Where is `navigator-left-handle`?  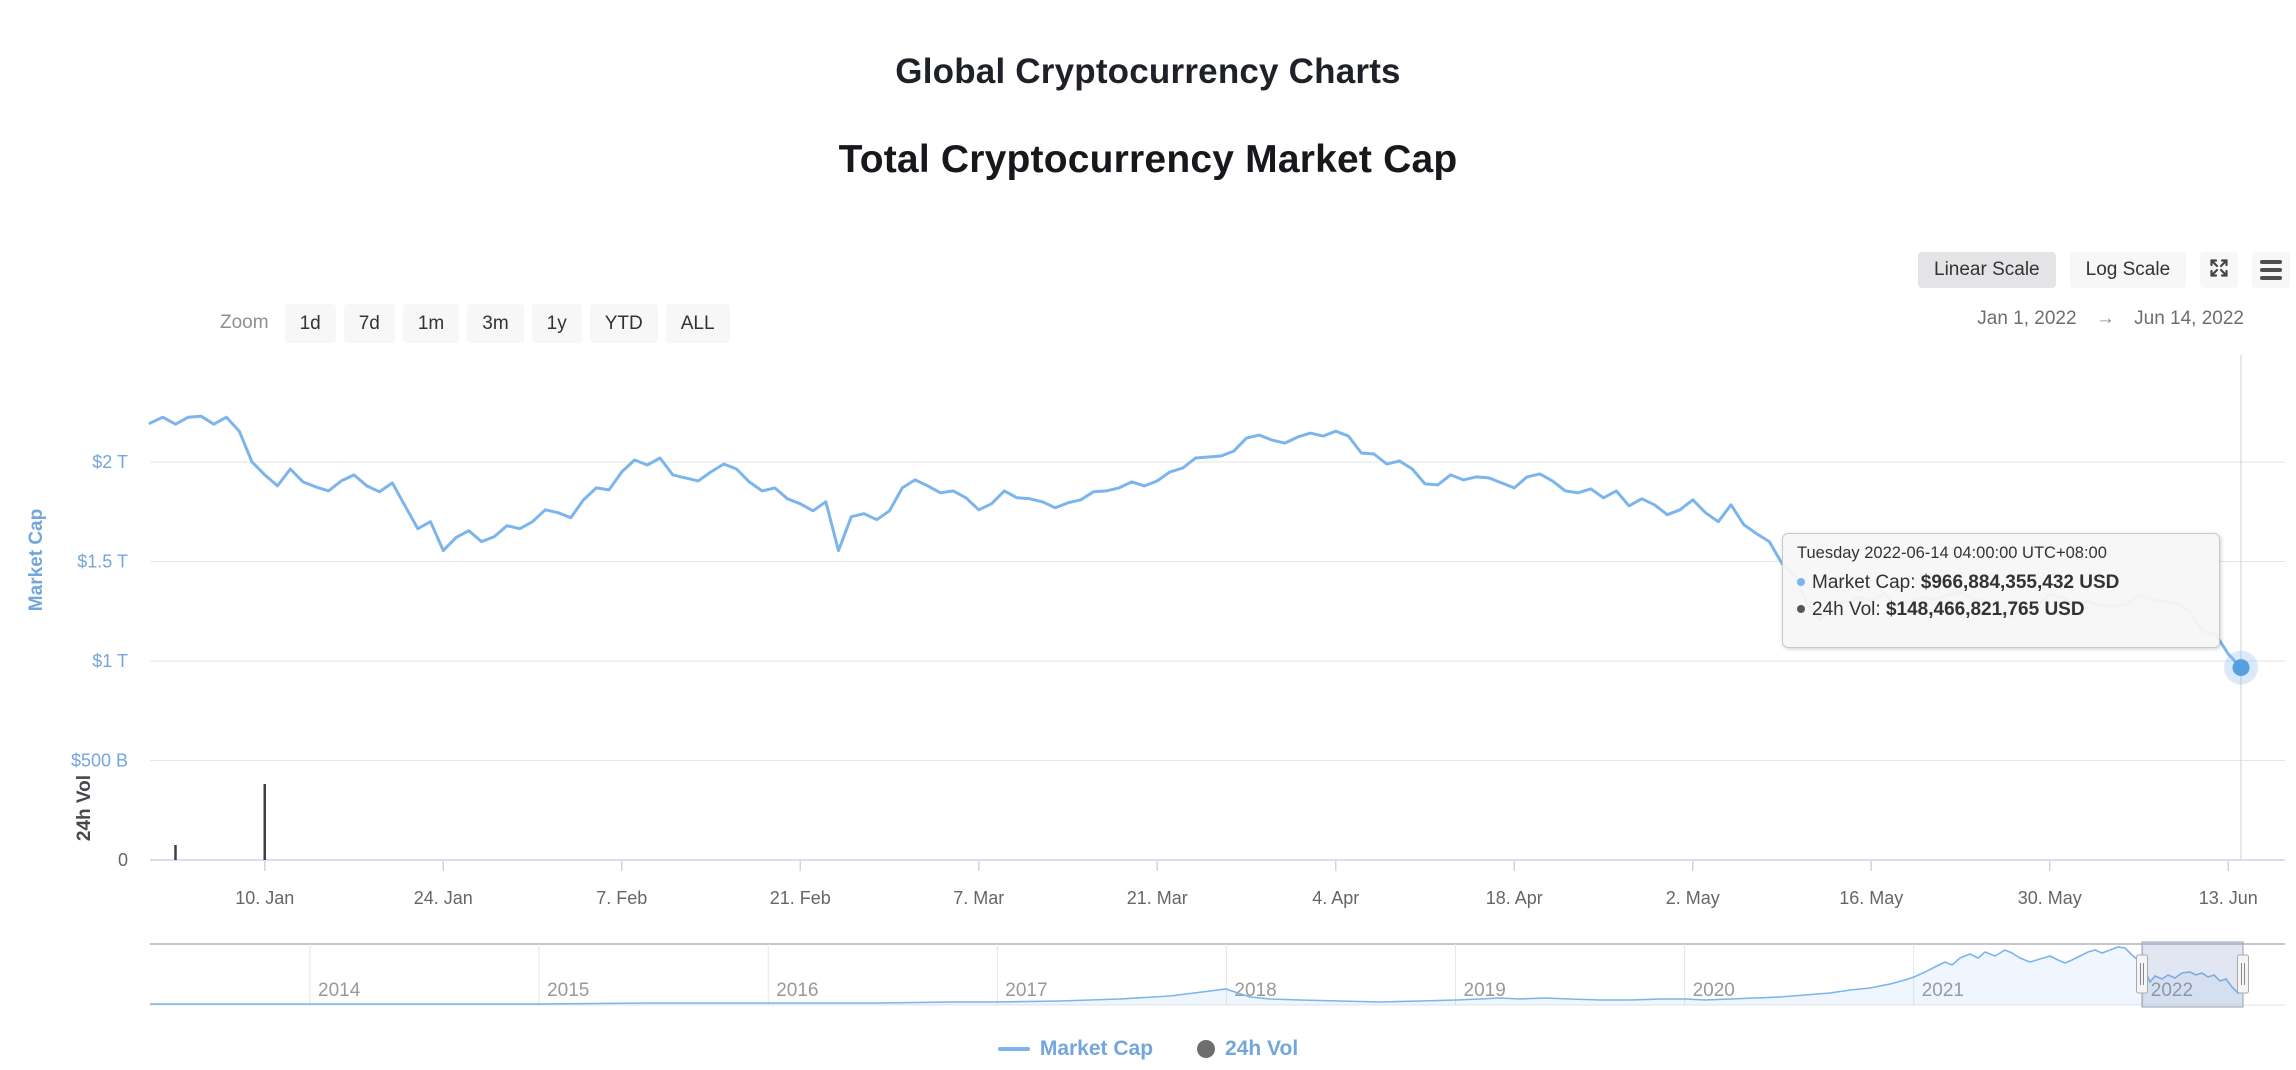 navigator-left-handle is located at coordinates (2142, 974).